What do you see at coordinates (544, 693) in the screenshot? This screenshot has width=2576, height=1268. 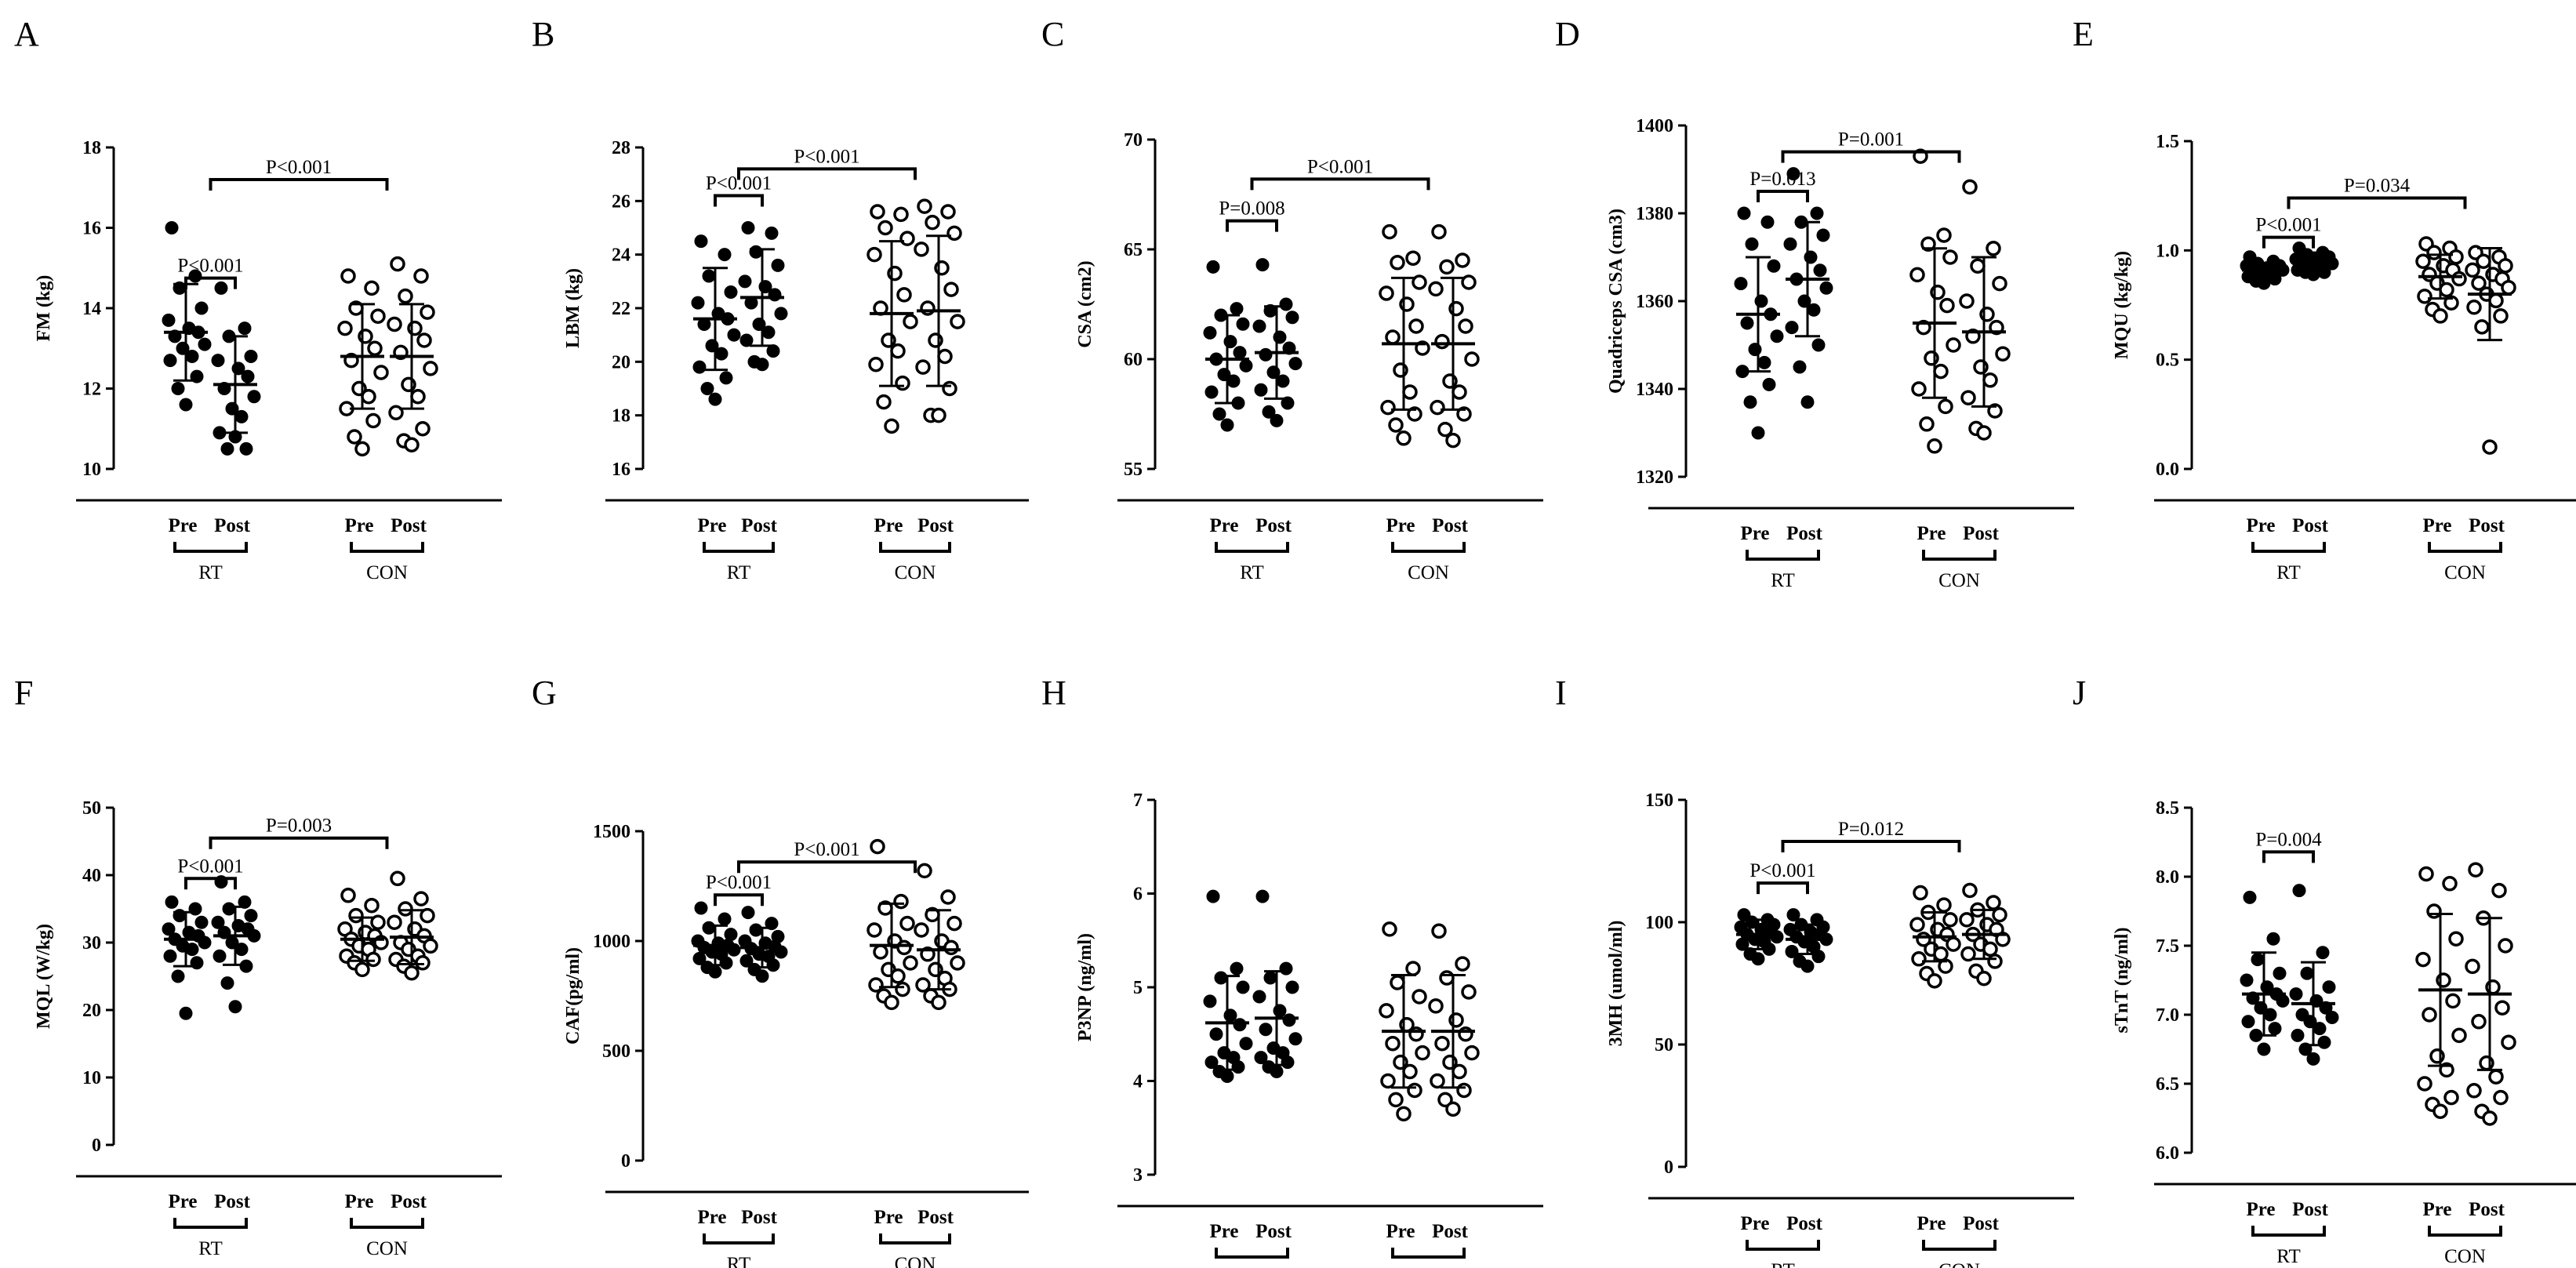 I see `panel-letter-g: G` at bounding box center [544, 693].